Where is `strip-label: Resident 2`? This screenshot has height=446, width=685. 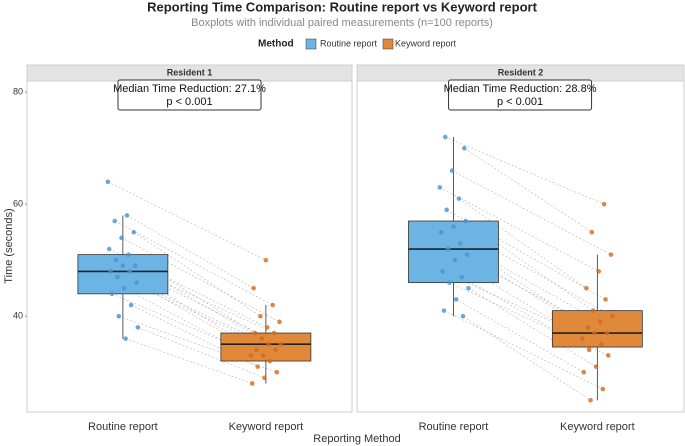 strip-label: Resident 2 is located at coordinates (521, 72).